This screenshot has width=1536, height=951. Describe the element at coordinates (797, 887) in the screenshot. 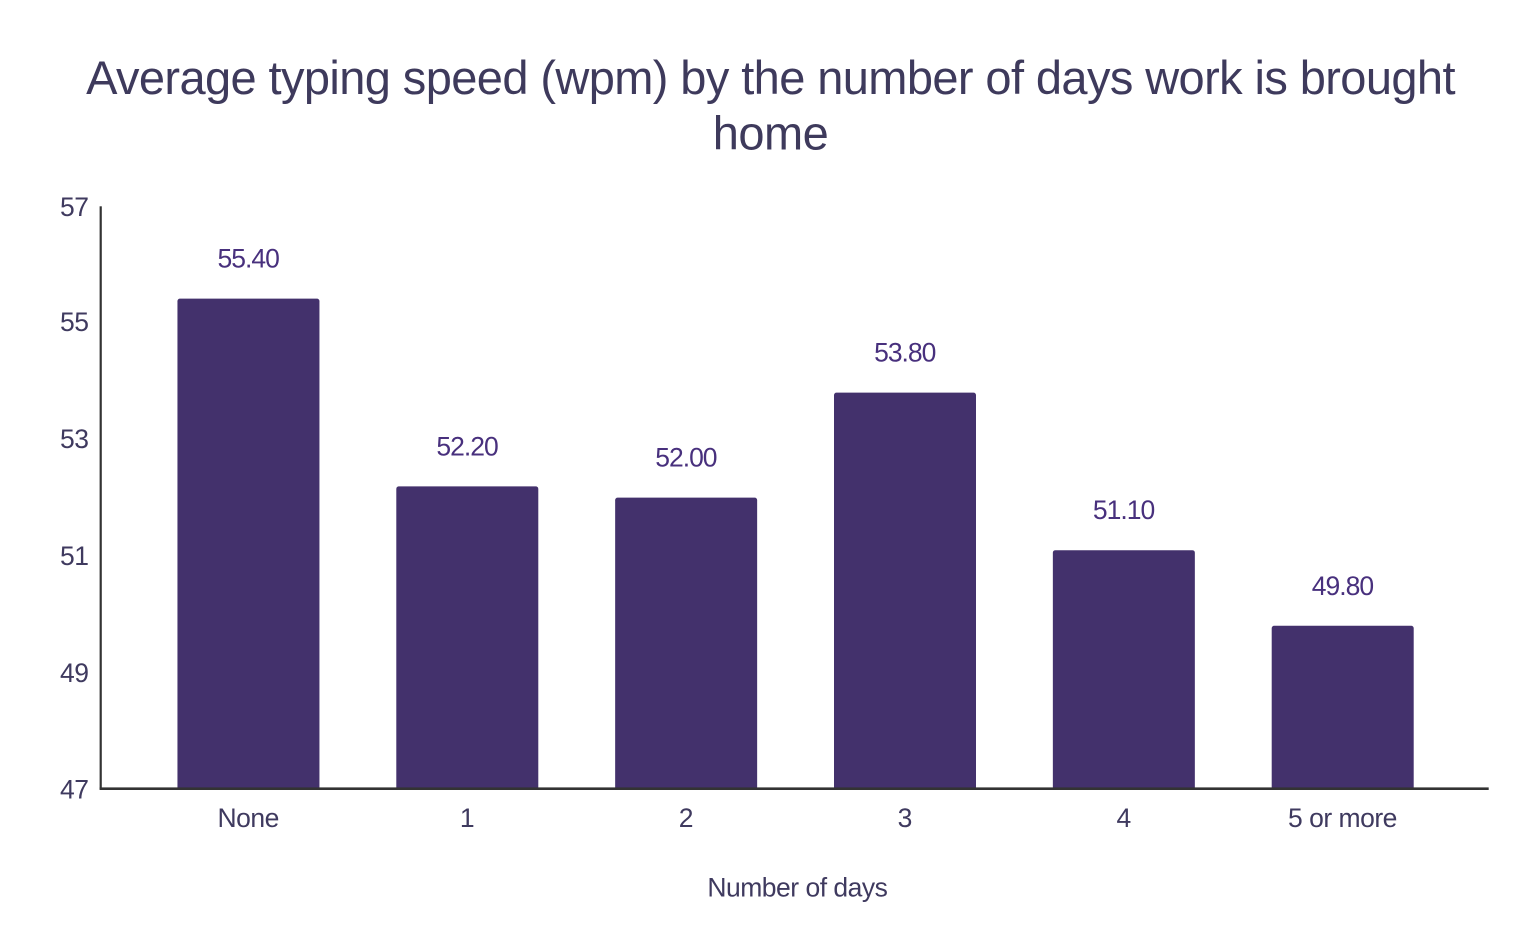

I see `svg-text: Number of days` at that location.